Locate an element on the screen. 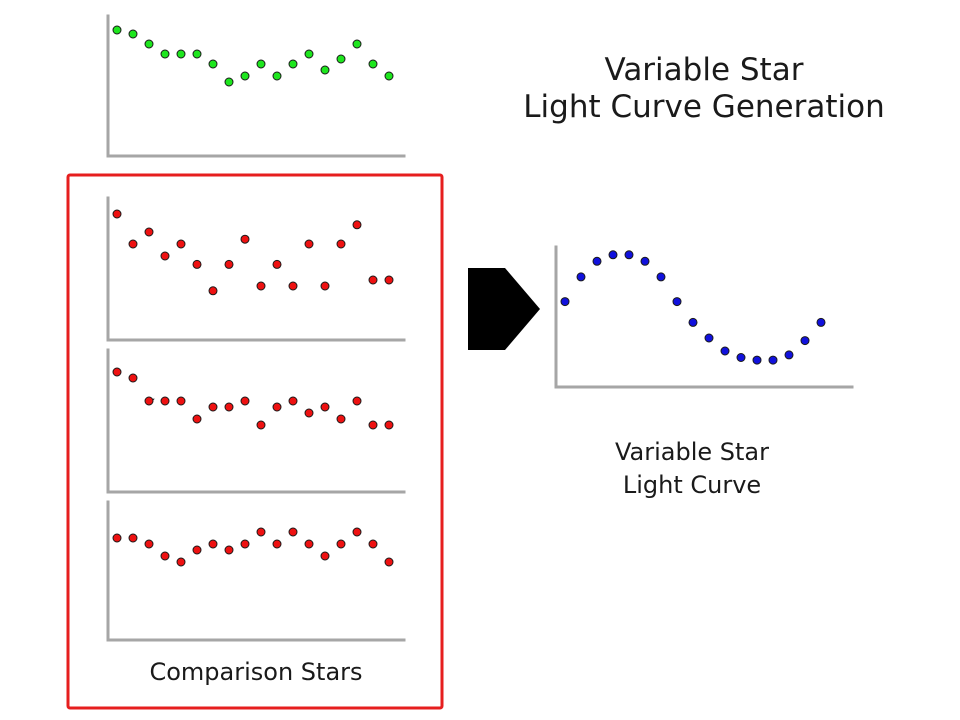  arrow-right-icon is located at coordinates (504, 309).